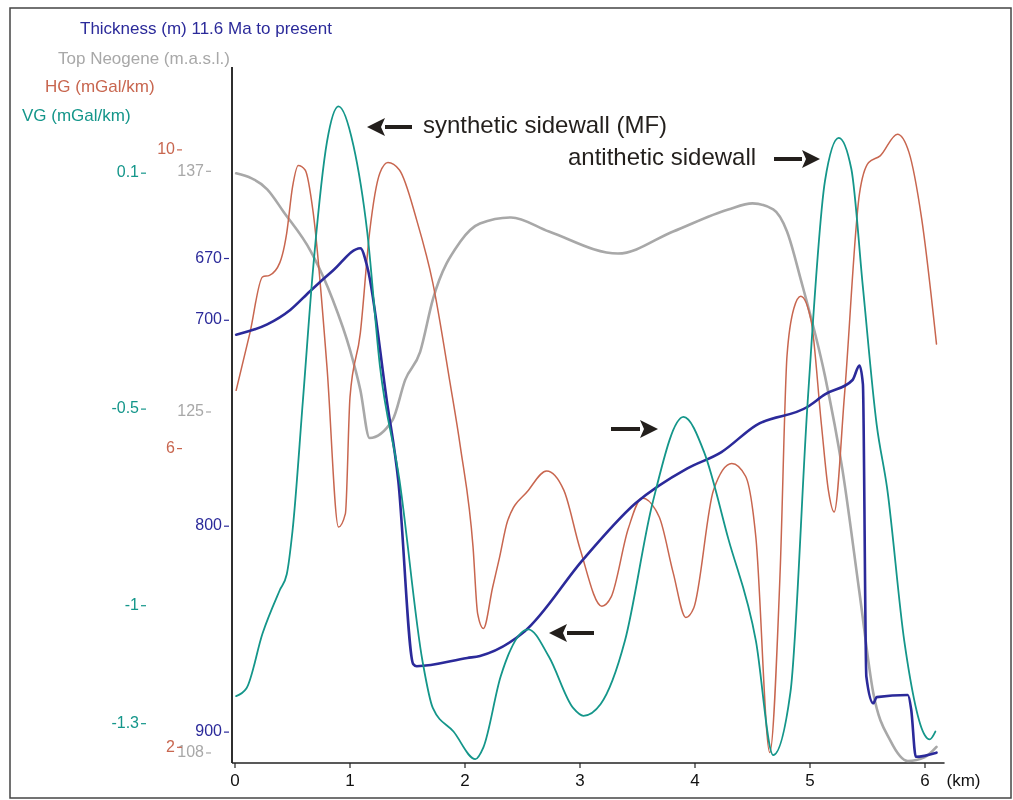 This screenshot has height=800, width=1013. Describe the element at coordinates (545, 125) in the screenshot. I see `annotation: synthetic sidewall (MF)` at that location.